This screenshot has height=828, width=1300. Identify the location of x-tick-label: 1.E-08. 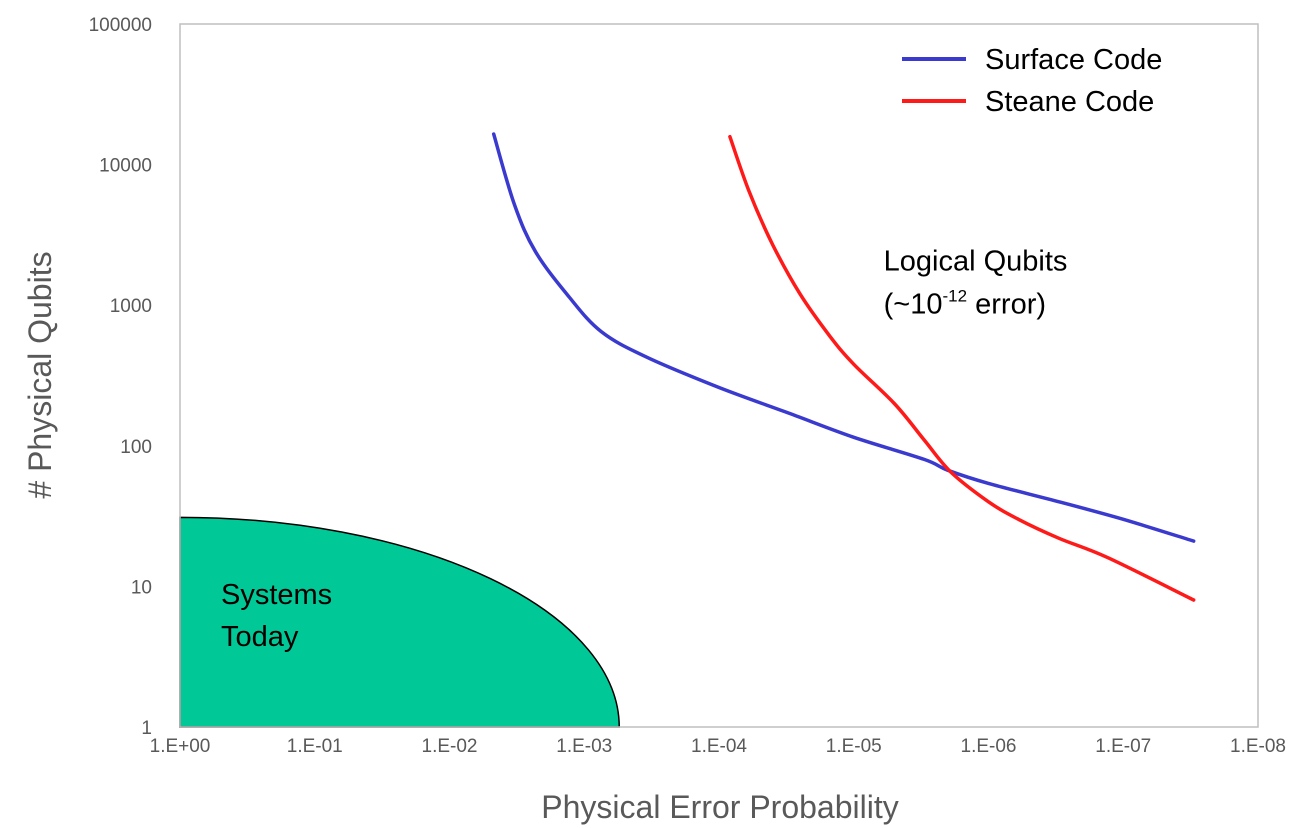
(1258, 746).